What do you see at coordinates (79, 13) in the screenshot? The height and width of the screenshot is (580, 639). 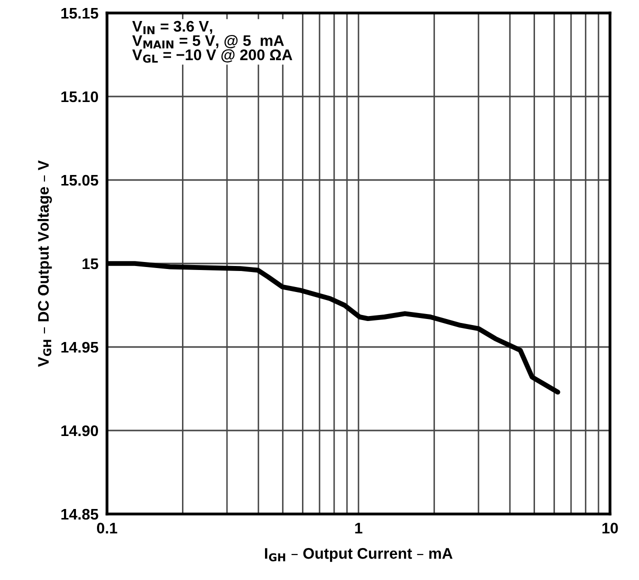 I see `y-tick-label: 15.15` at bounding box center [79, 13].